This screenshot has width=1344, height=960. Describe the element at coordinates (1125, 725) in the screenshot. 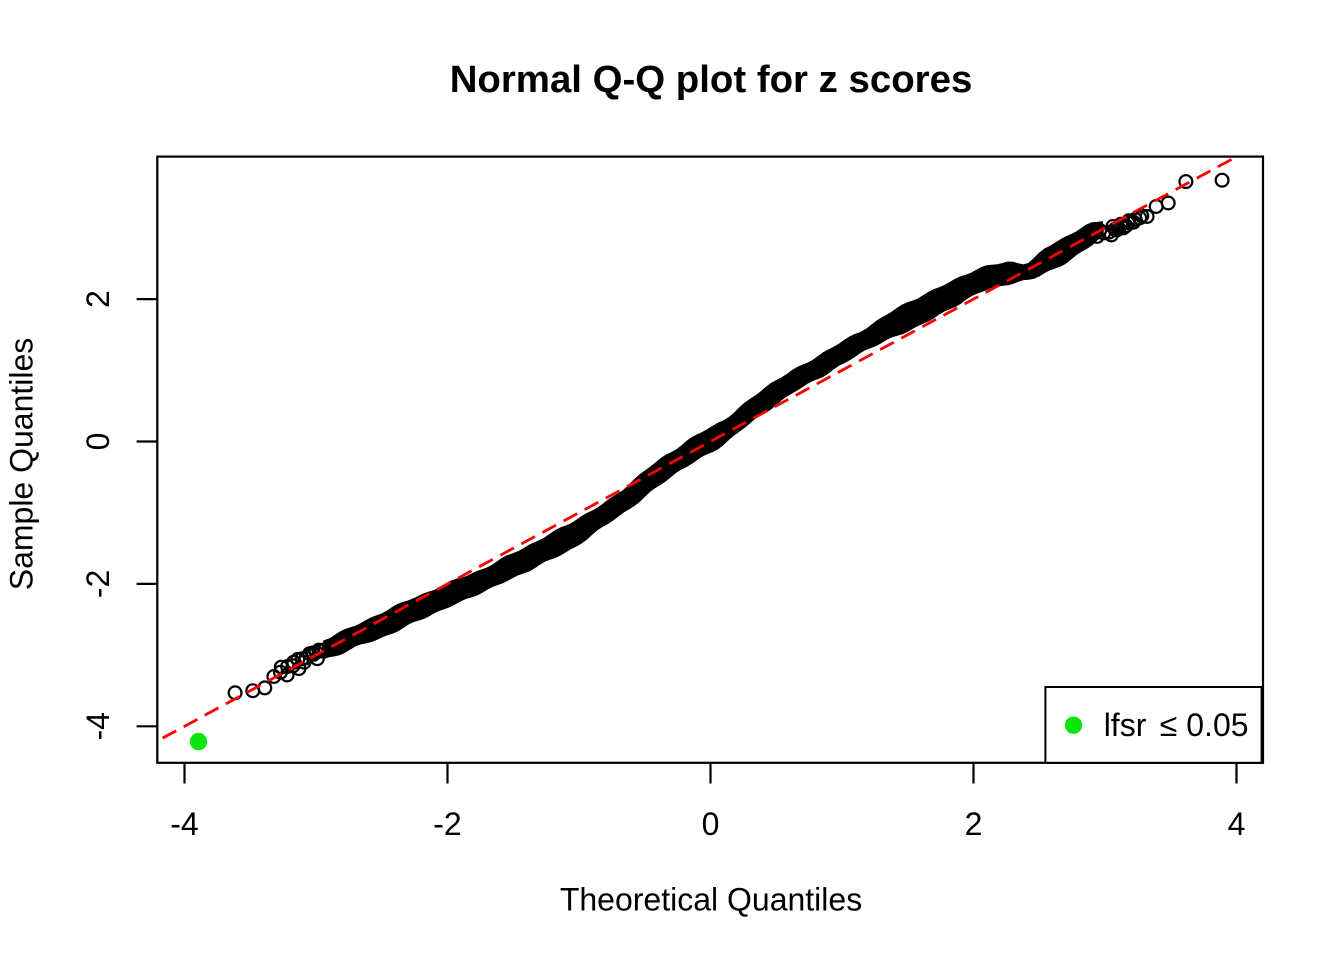

I see `svg-text: lfsr` at that location.